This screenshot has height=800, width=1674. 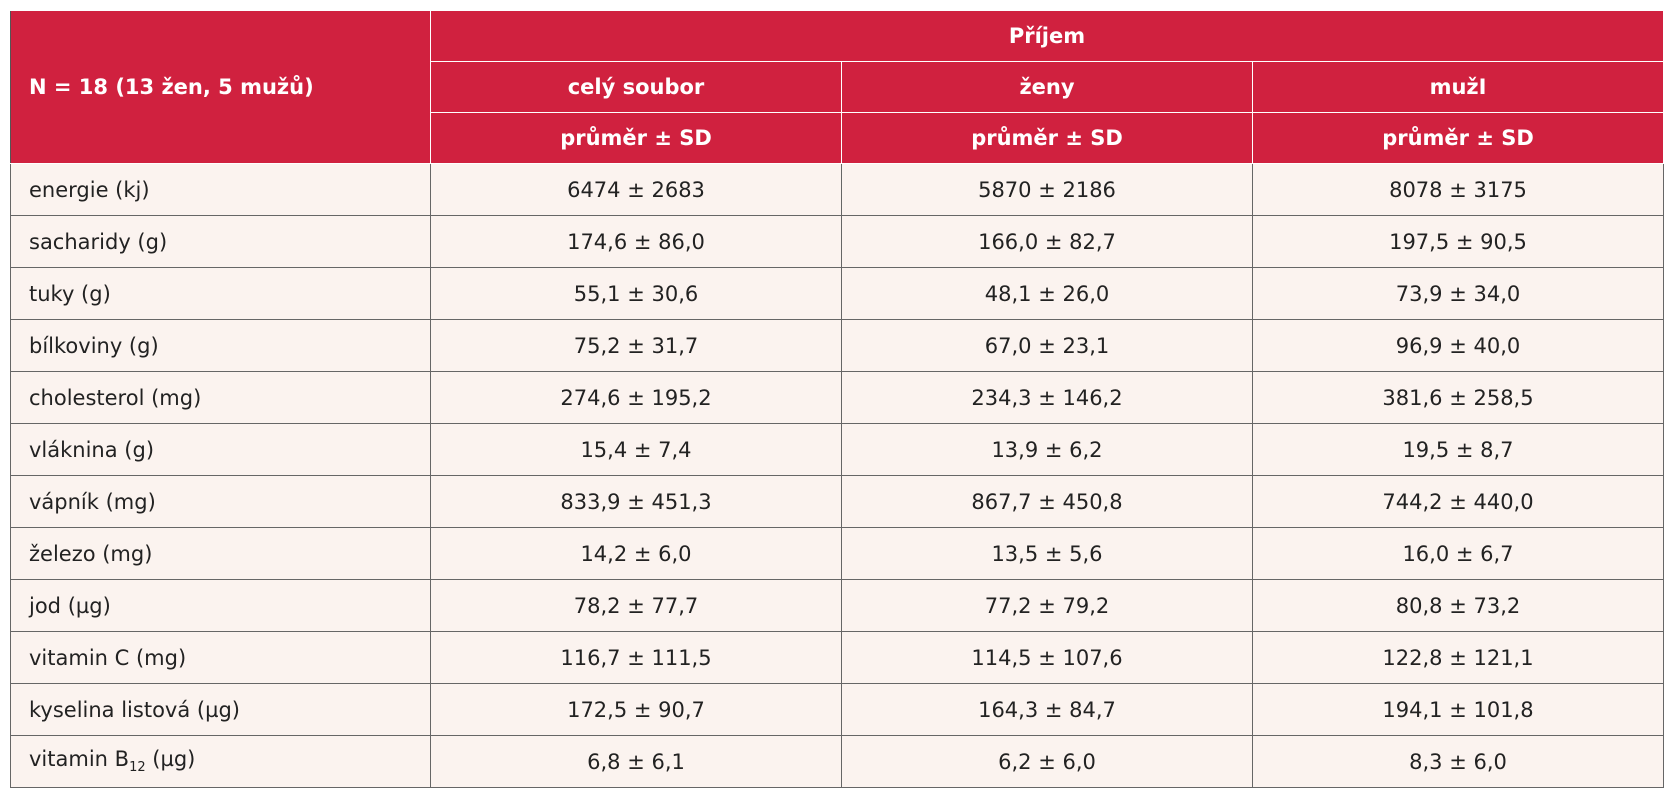 What do you see at coordinates (220, 397) in the screenshot?
I see `row-label: cholesterol (mg)` at bounding box center [220, 397].